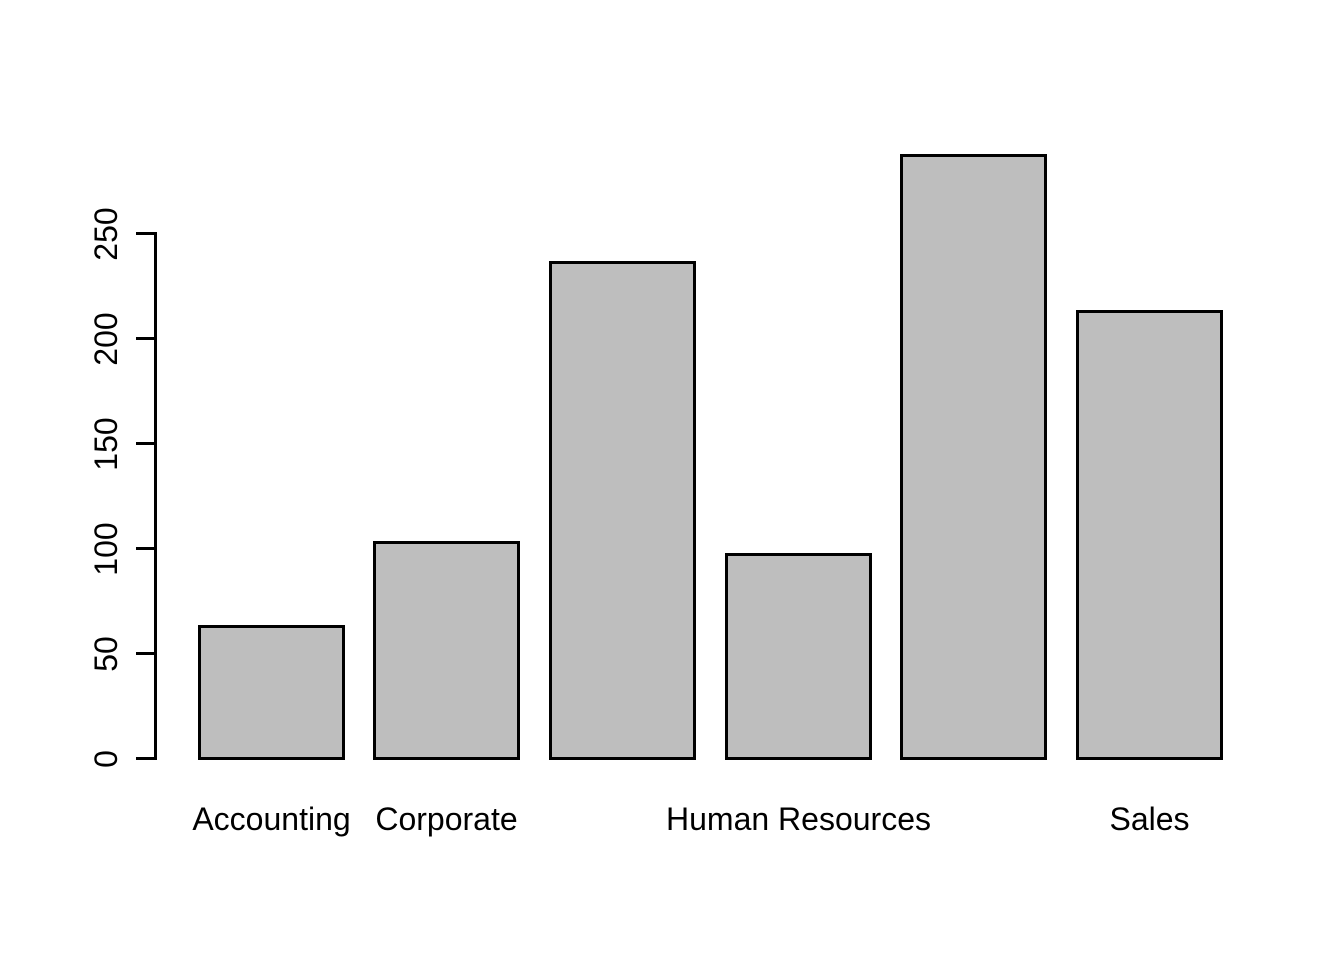 Image resolution: width=1344 pixels, height=960 pixels. I want to click on y-tick-label: 100, so click(106, 548).